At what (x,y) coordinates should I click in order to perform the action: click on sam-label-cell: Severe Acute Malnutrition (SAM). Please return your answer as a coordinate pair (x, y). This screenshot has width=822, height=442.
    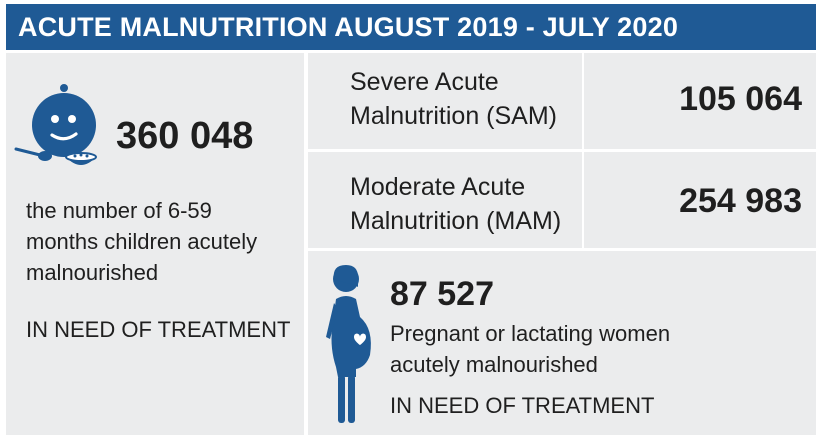
    Looking at the image, I should click on (445, 101).